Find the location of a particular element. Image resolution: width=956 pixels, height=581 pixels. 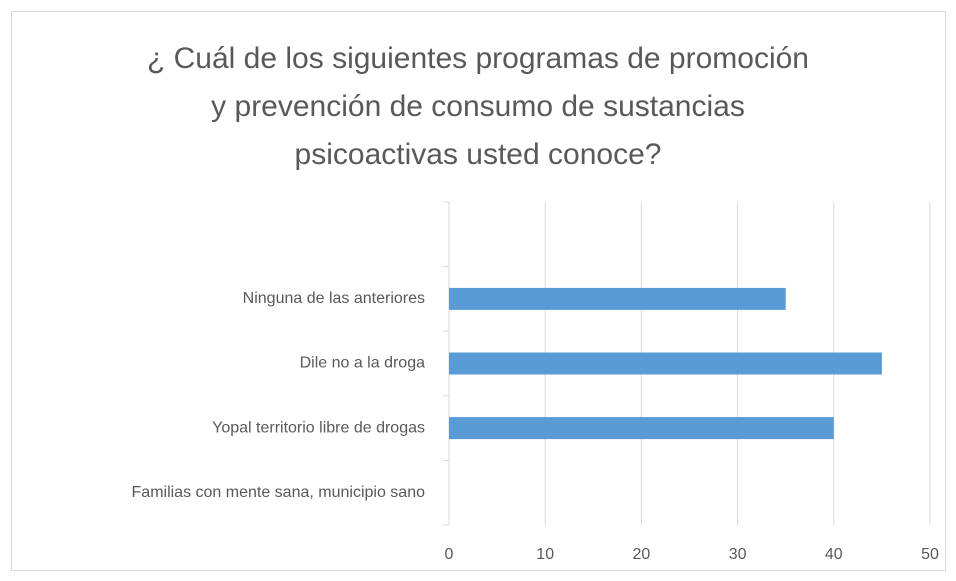

x-tick-label: 20 is located at coordinates (642, 554).